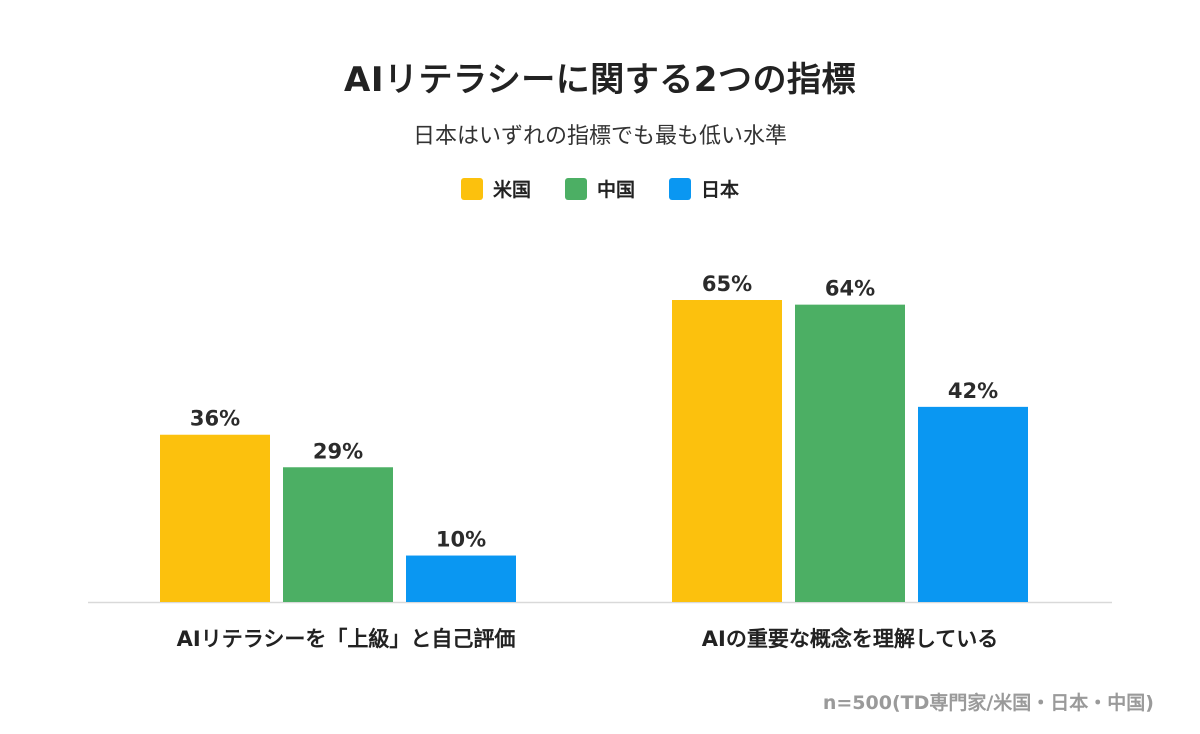 This screenshot has height=734, width=1200. I want to click on data-label-2-2: 64%, so click(850, 289).